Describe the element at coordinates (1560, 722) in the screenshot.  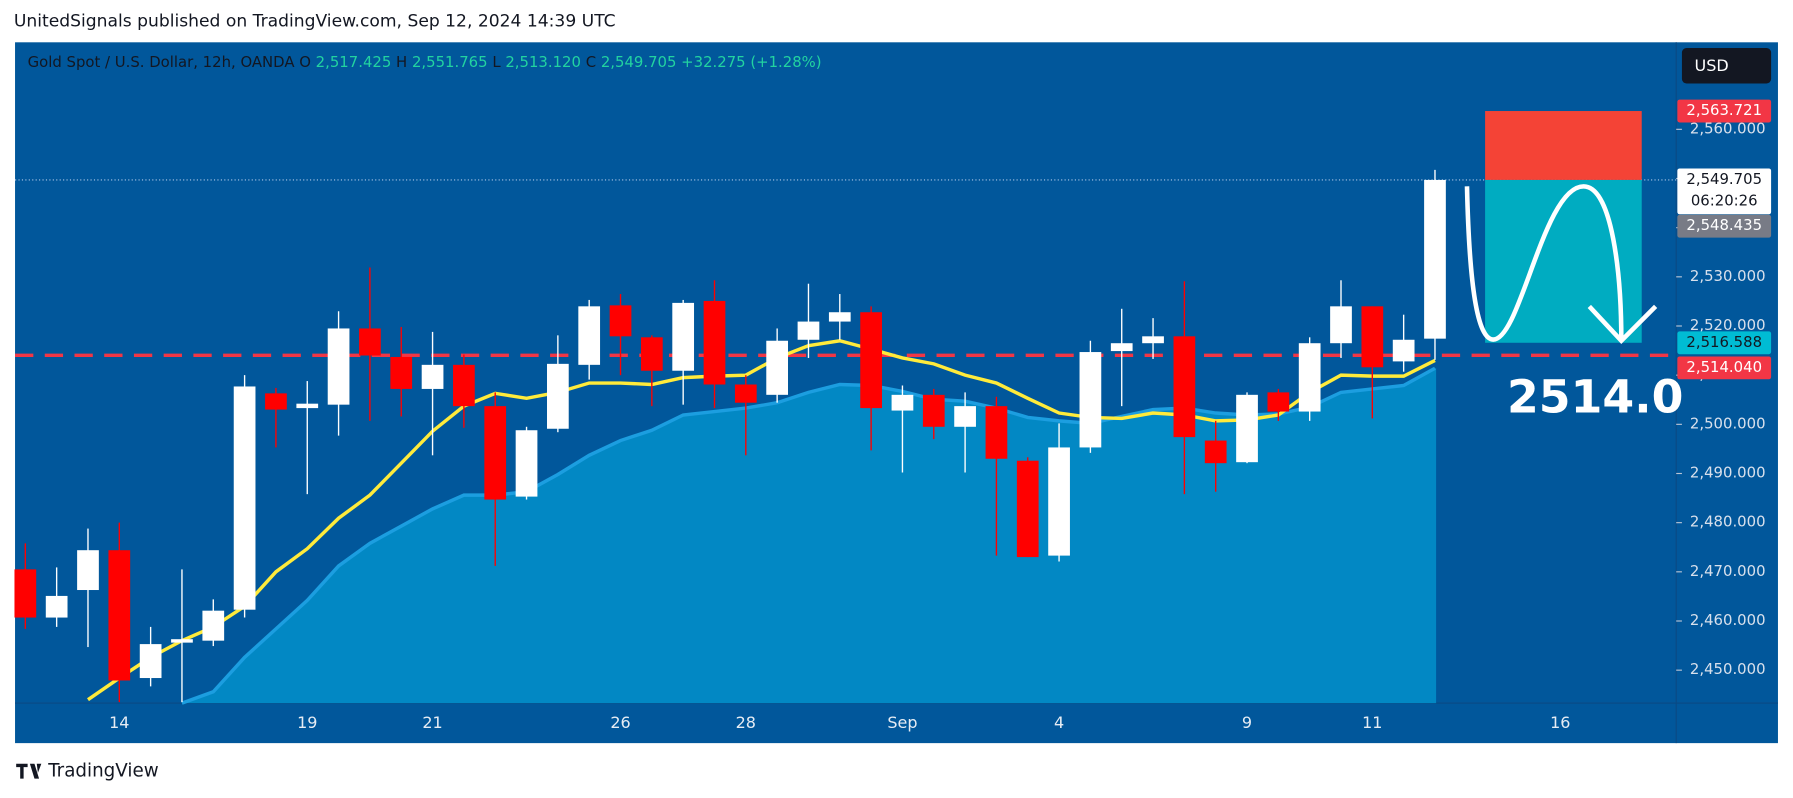
I see `x-tick-label: 16` at that location.